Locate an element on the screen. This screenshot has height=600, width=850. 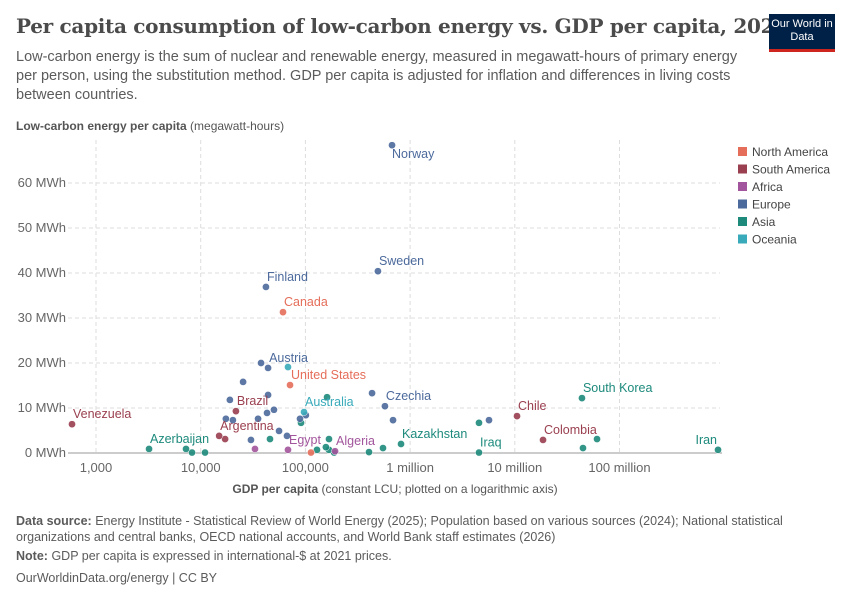
point-label: Algeria is located at coordinates (355, 441).